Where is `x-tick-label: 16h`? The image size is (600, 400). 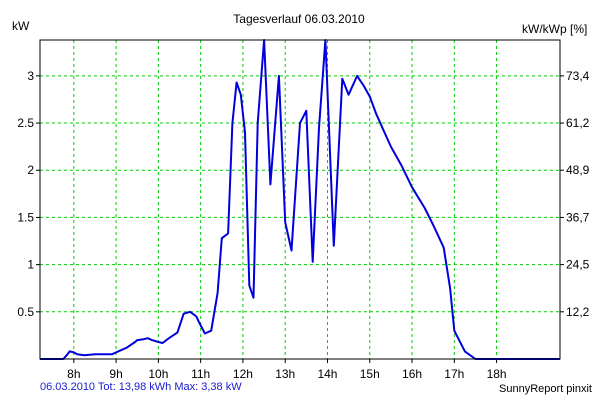 x-tick-label: 16h is located at coordinates (412, 374).